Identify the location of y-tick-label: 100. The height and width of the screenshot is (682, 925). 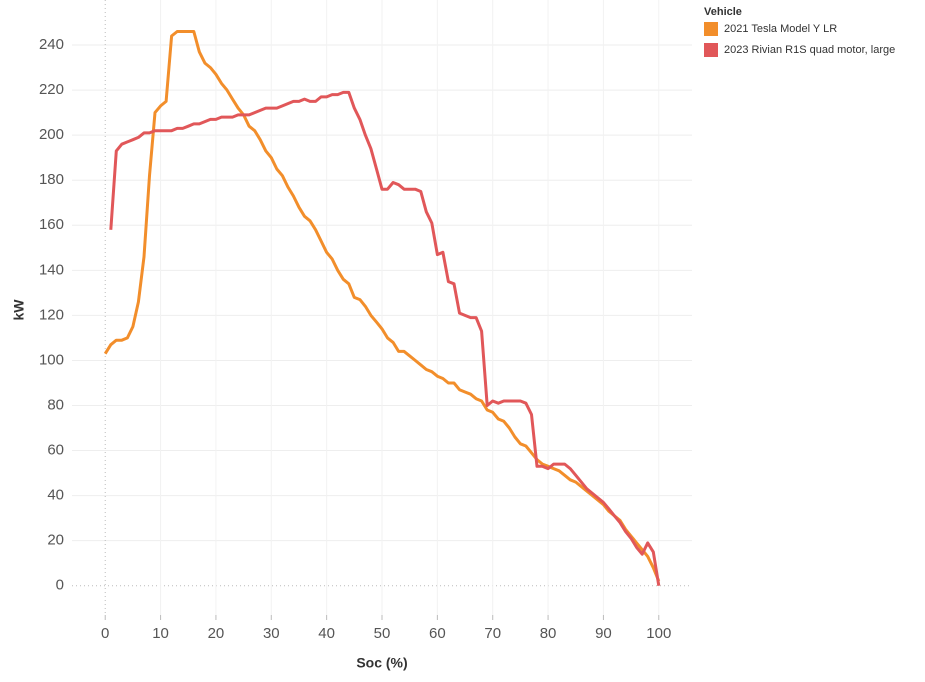
(51, 359).